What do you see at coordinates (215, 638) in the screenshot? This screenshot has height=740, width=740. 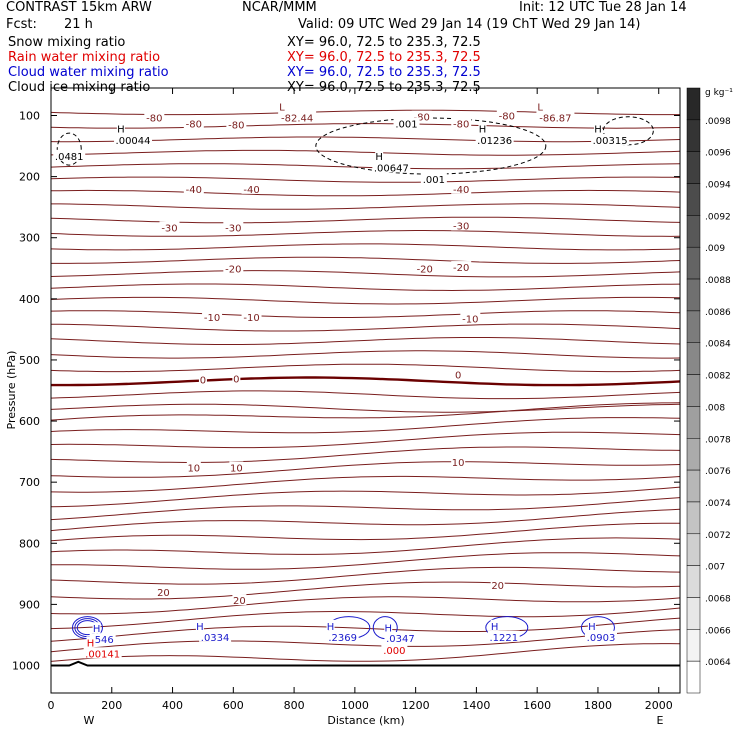 I see `extremum-label: .0334` at bounding box center [215, 638].